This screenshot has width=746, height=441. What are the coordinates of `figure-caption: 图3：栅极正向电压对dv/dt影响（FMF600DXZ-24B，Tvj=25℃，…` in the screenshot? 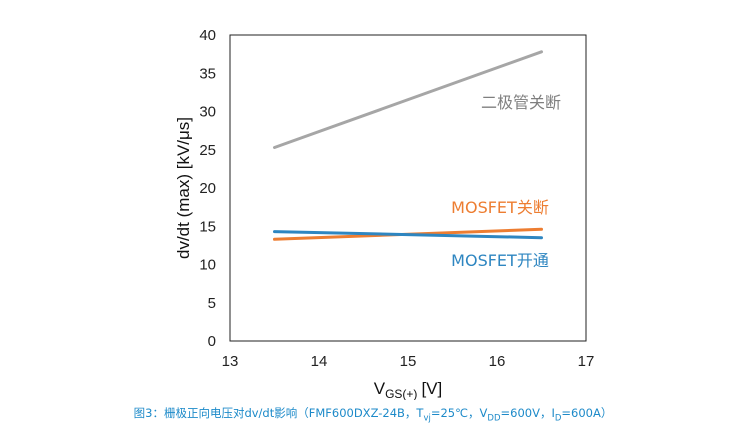 It's located at (373, 414).